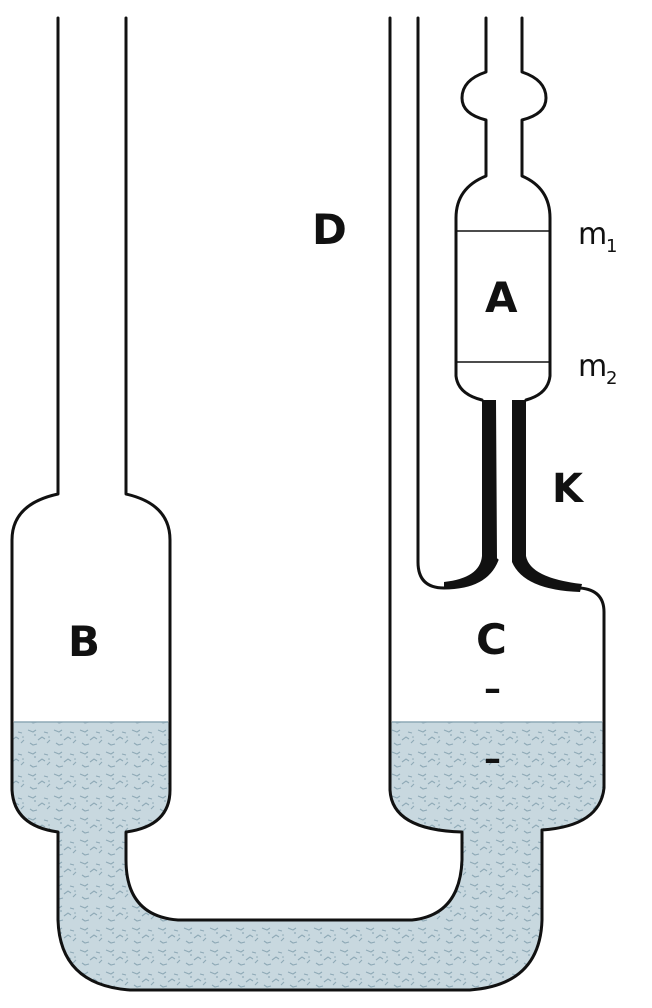 The height and width of the screenshot is (1008, 652). I want to click on label-d: D, so click(329, 229).